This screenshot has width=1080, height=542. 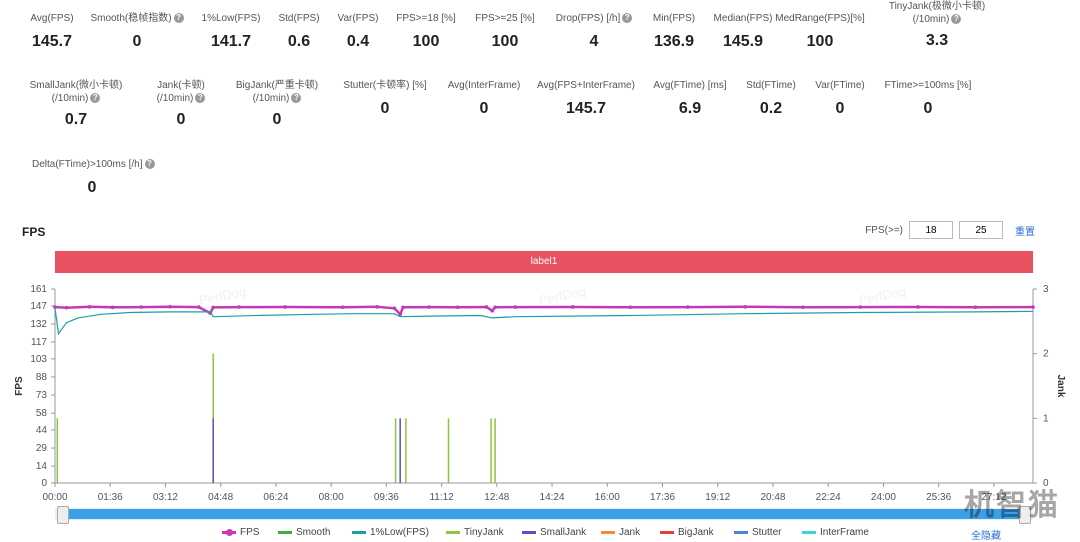 I want to click on metric-value: 0.4, so click(x=358, y=41).